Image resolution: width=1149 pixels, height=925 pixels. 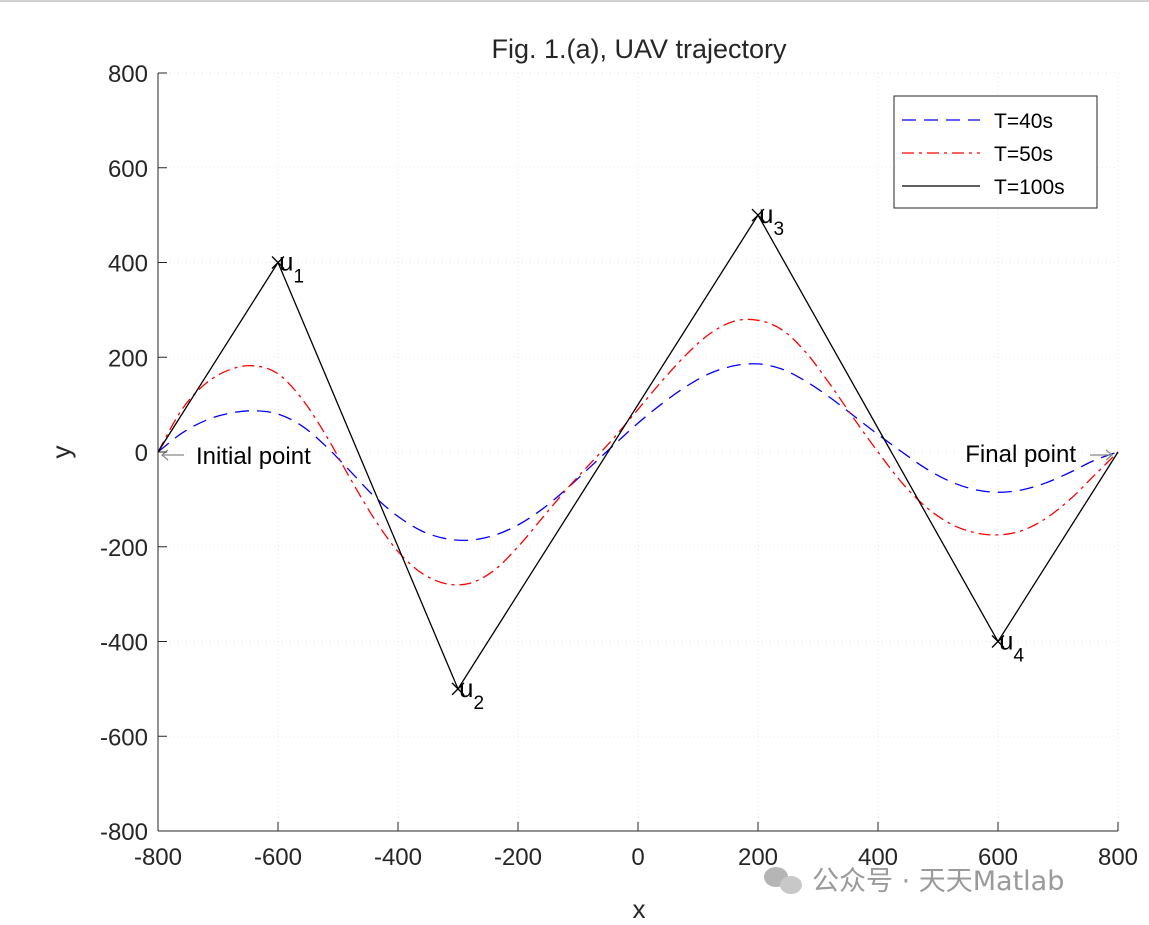 I want to click on x-tick-label: -800, so click(x=158, y=857).